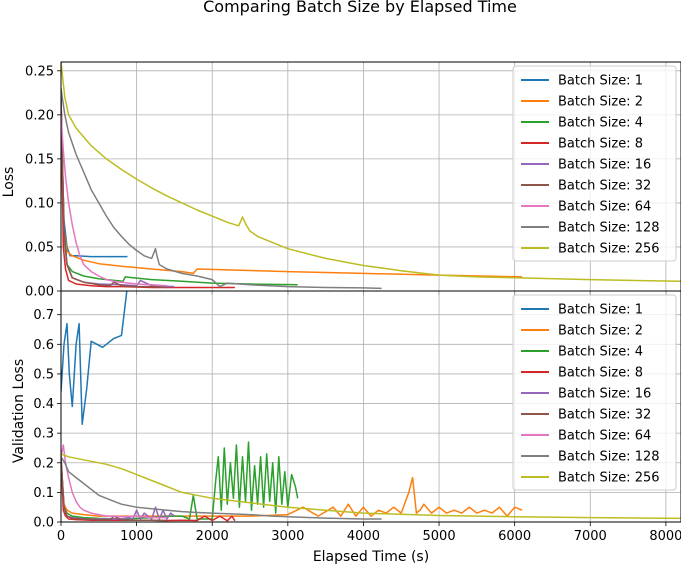 This screenshot has height=565, width=681. I want to click on top-legend-label-3: Batch Size: 4, so click(600, 123).